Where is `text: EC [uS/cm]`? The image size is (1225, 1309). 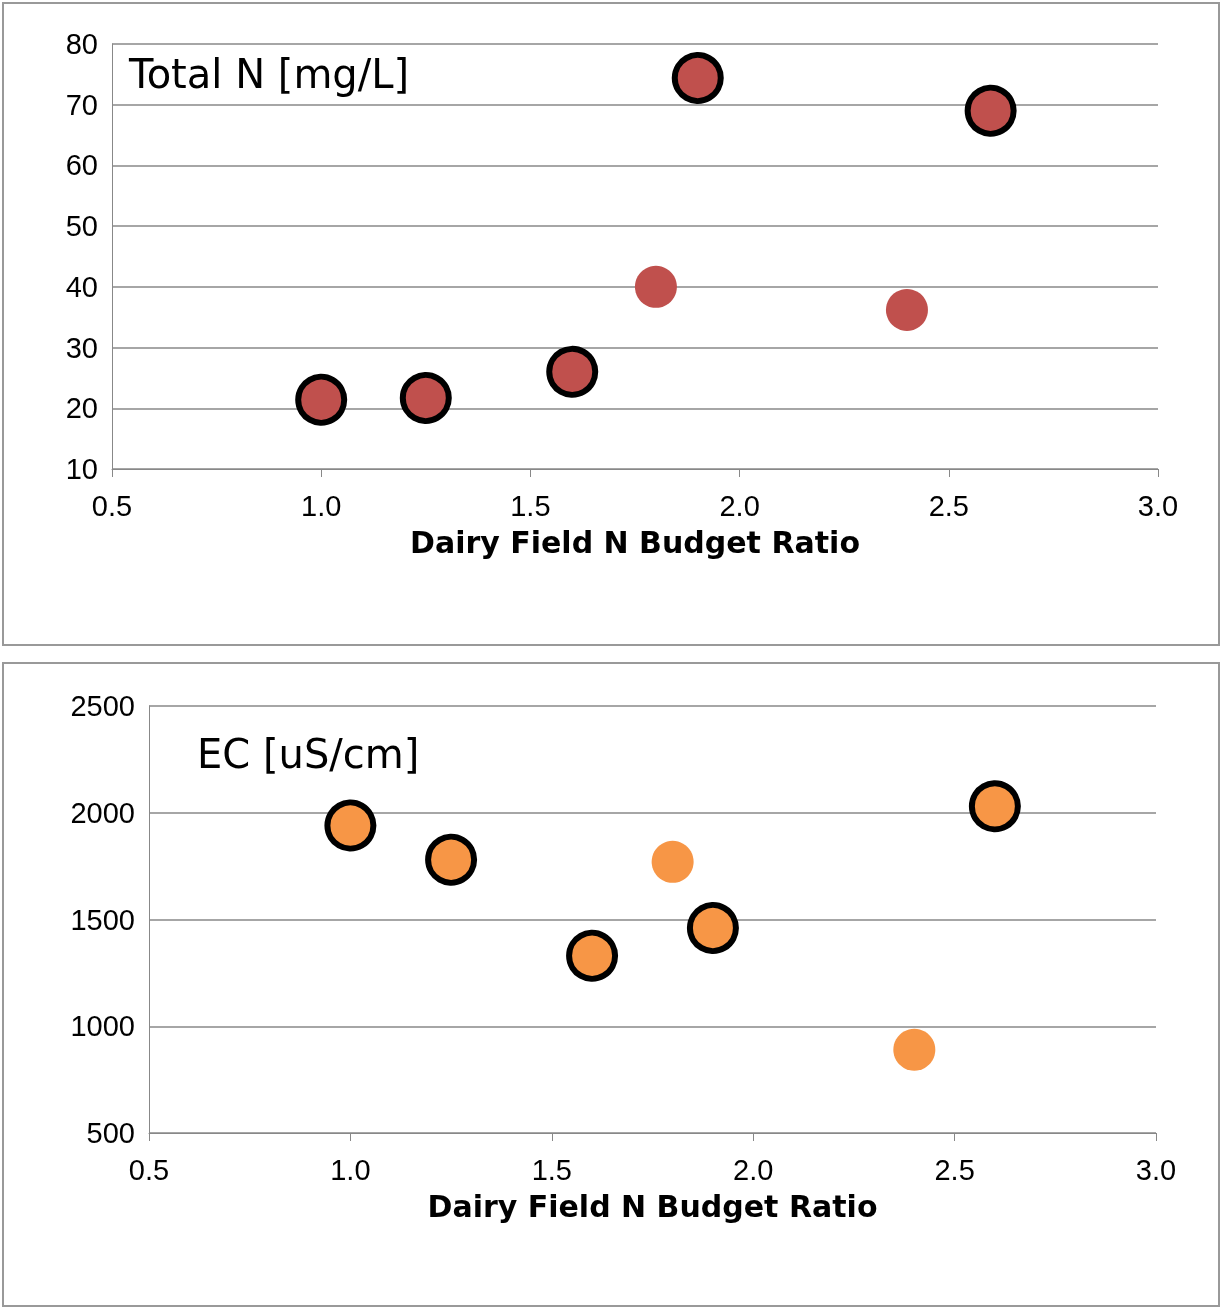
text: EC [uS/cm] is located at coordinates (308, 754).